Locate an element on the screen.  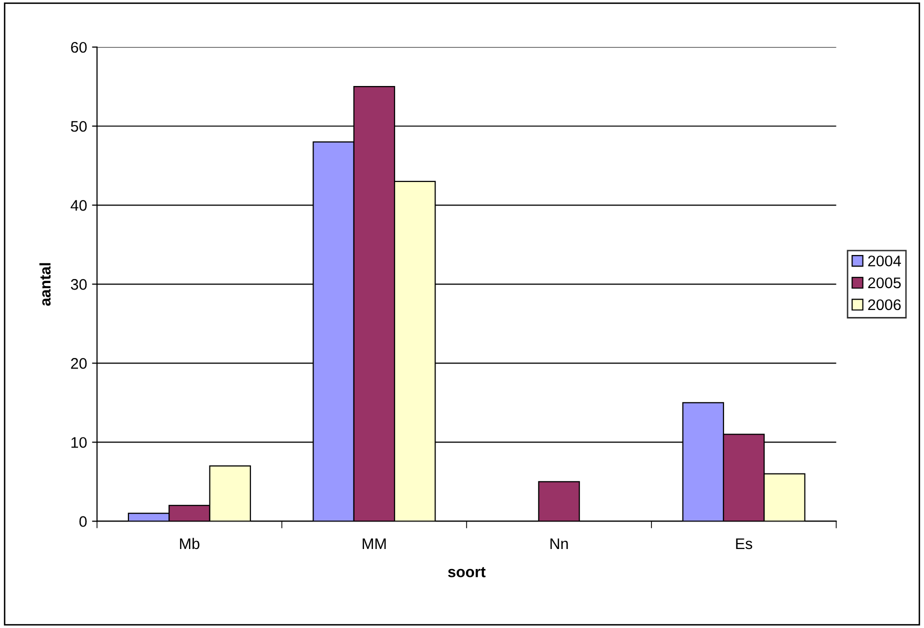
y-tick-label: 50 is located at coordinates (78, 126).